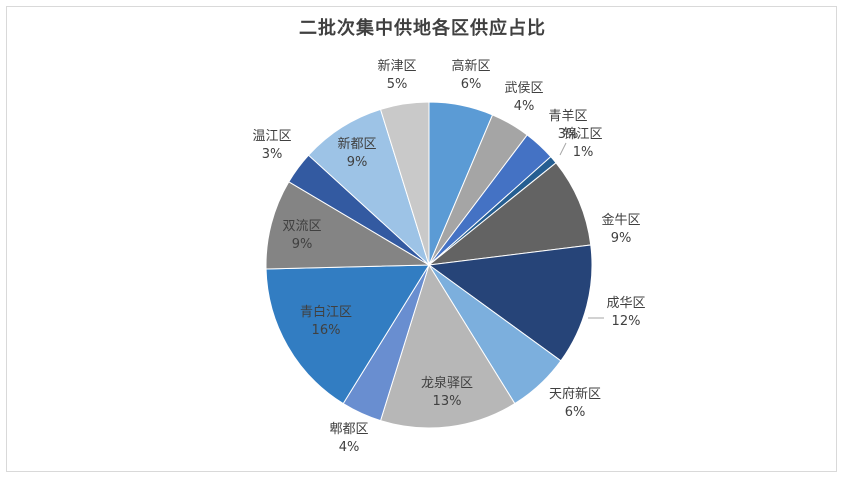 This screenshot has height=479, width=845. Describe the element at coordinates (626, 321) in the screenshot. I see `slice-label-value: 12%` at that location.